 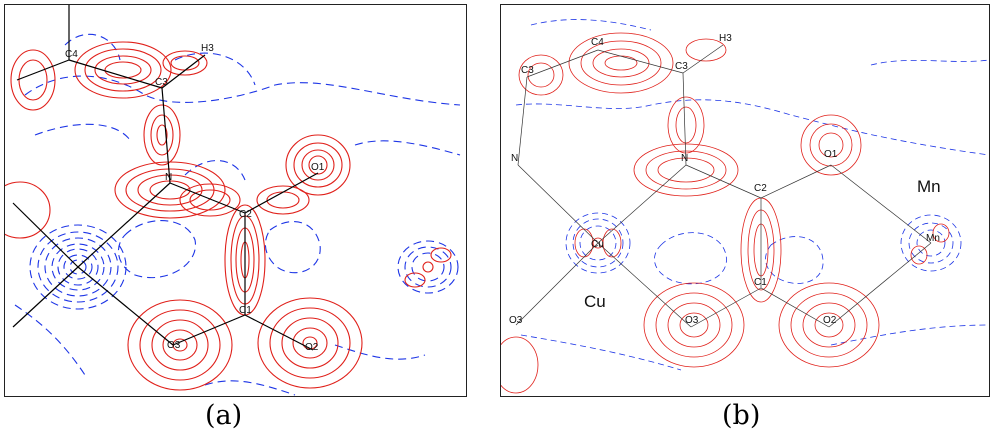 What do you see at coordinates (514, 158) in the screenshot?
I see `atom-label-n-left: N` at bounding box center [514, 158].